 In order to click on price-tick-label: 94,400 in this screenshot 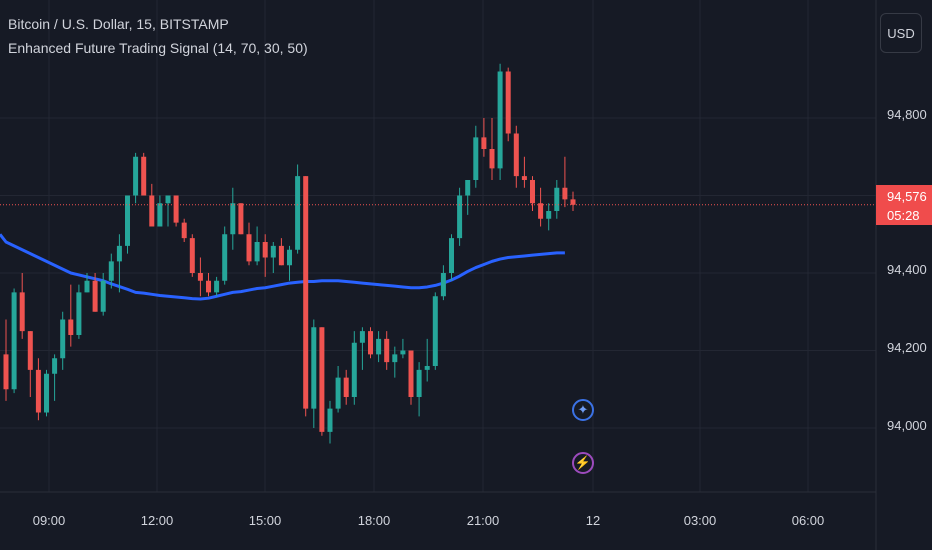, I will do `click(907, 269)`.